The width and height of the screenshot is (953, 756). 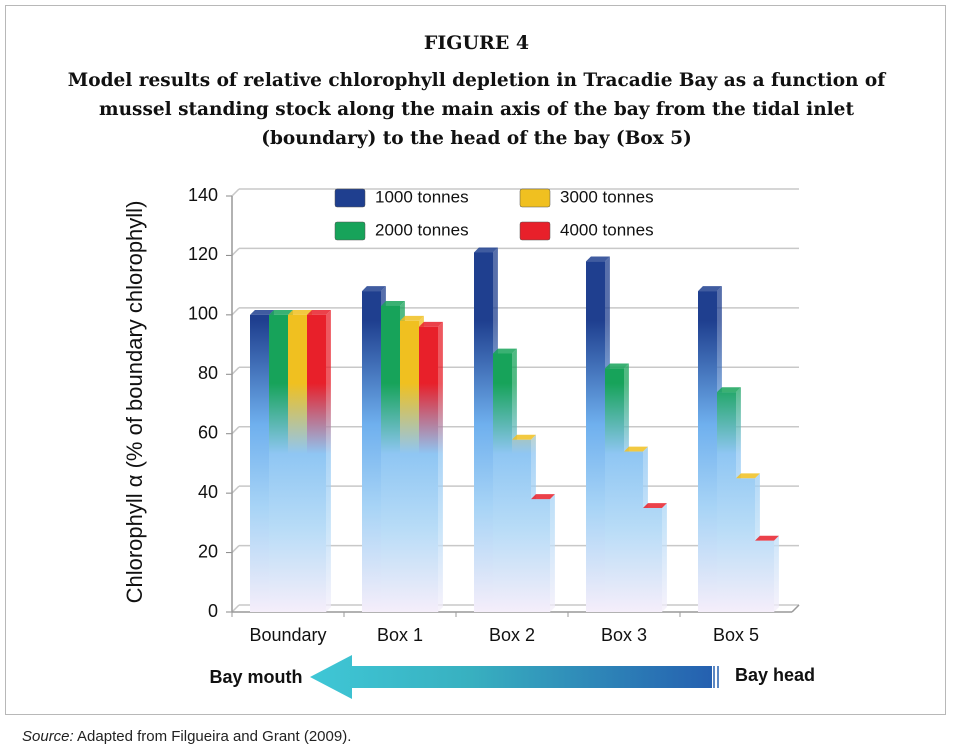 What do you see at coordinates (208, 373) in the screenshot?
I see `y-tick-label: 80` at bounding box center [208, 373].